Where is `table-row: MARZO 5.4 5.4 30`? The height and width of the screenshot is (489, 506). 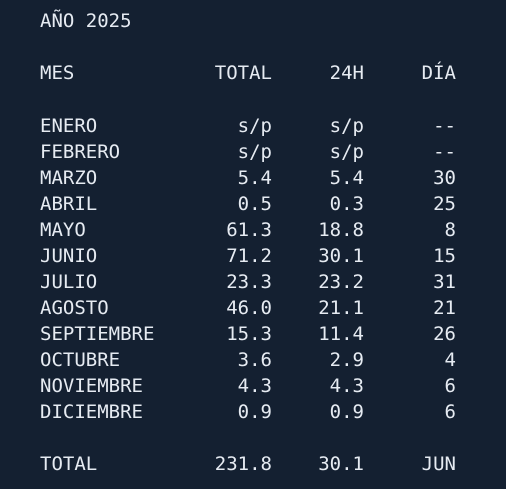
table-row: MARZO 5.4 5.4 30 is located at coordinates (253, 178).